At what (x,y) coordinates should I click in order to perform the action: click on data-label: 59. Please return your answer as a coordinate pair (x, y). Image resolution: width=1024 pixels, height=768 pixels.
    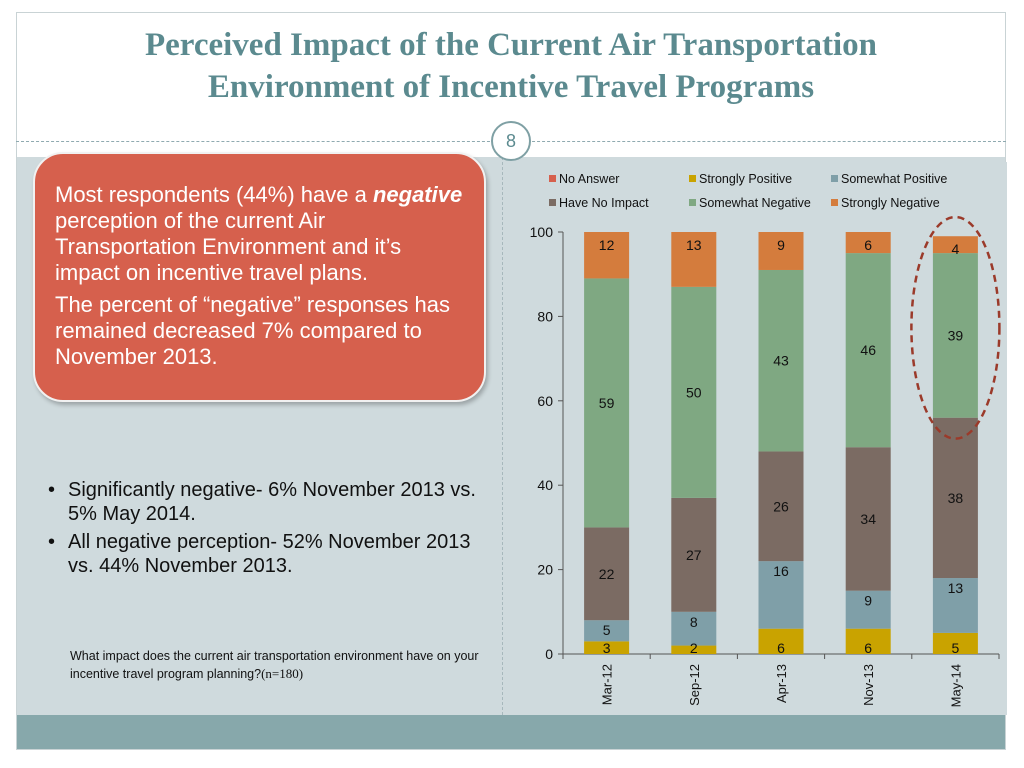
    Looking at the image, I should click on (607, 403).